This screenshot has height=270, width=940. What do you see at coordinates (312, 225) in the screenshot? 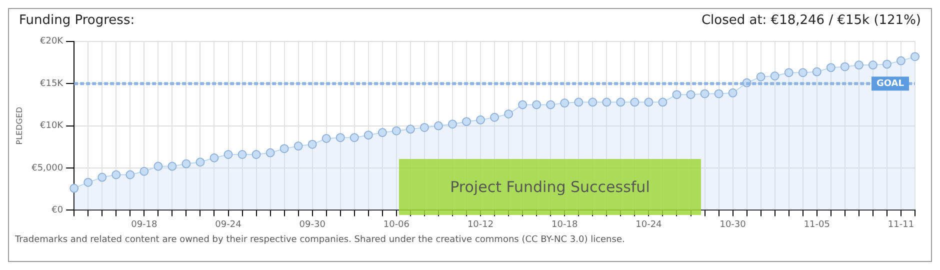
I see `x-tick-label: 09-30` at bounding box center [312, 225].